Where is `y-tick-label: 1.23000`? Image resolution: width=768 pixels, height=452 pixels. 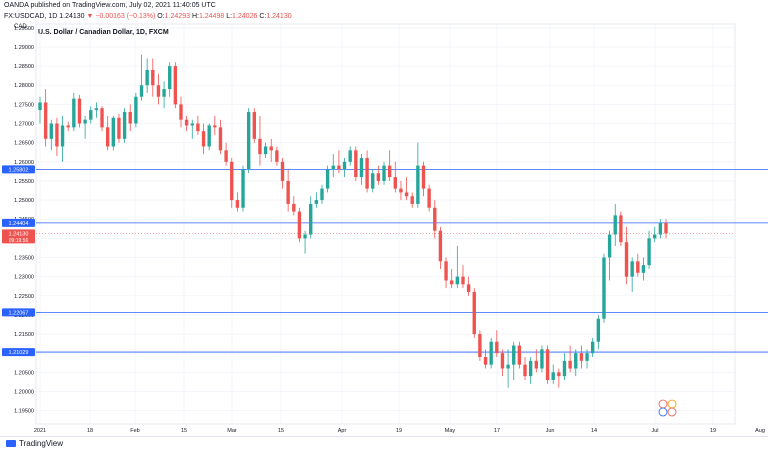
y-tick-label: 1.23000 is located at coordinates (24, 278).